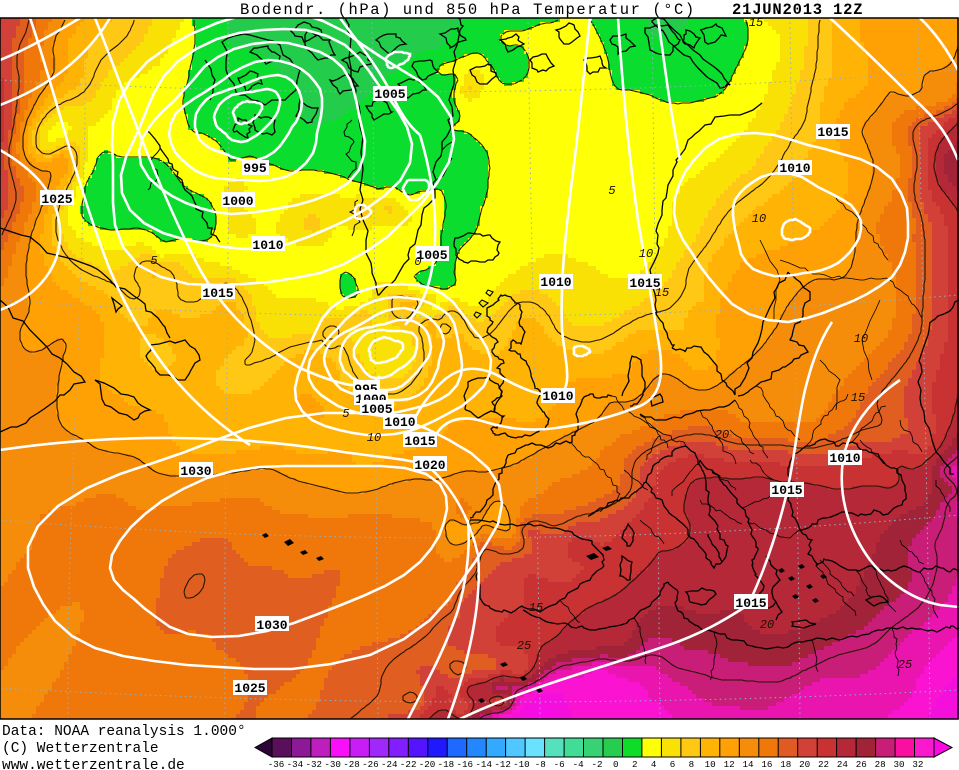 Image resolution: width=959 pixels, height=770 pixels. Describe the element at coordinates (785, 764) in the screenshot. I see `svg-text: 18` at that location.